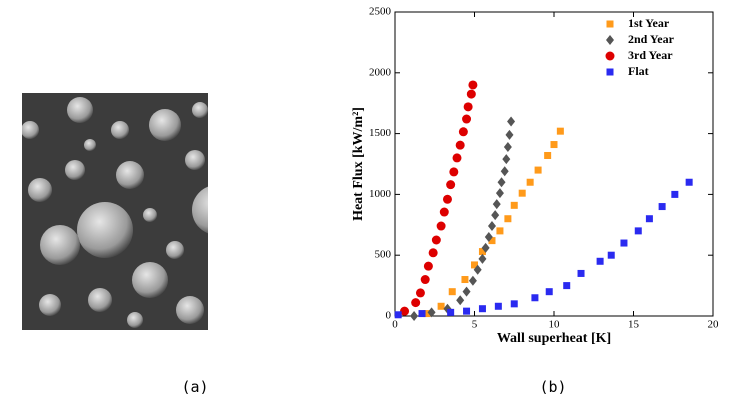 Image resolution: width=742 pixels, height=416 pixels. I want to click on x-tick-label: 20, so click(714, 325).